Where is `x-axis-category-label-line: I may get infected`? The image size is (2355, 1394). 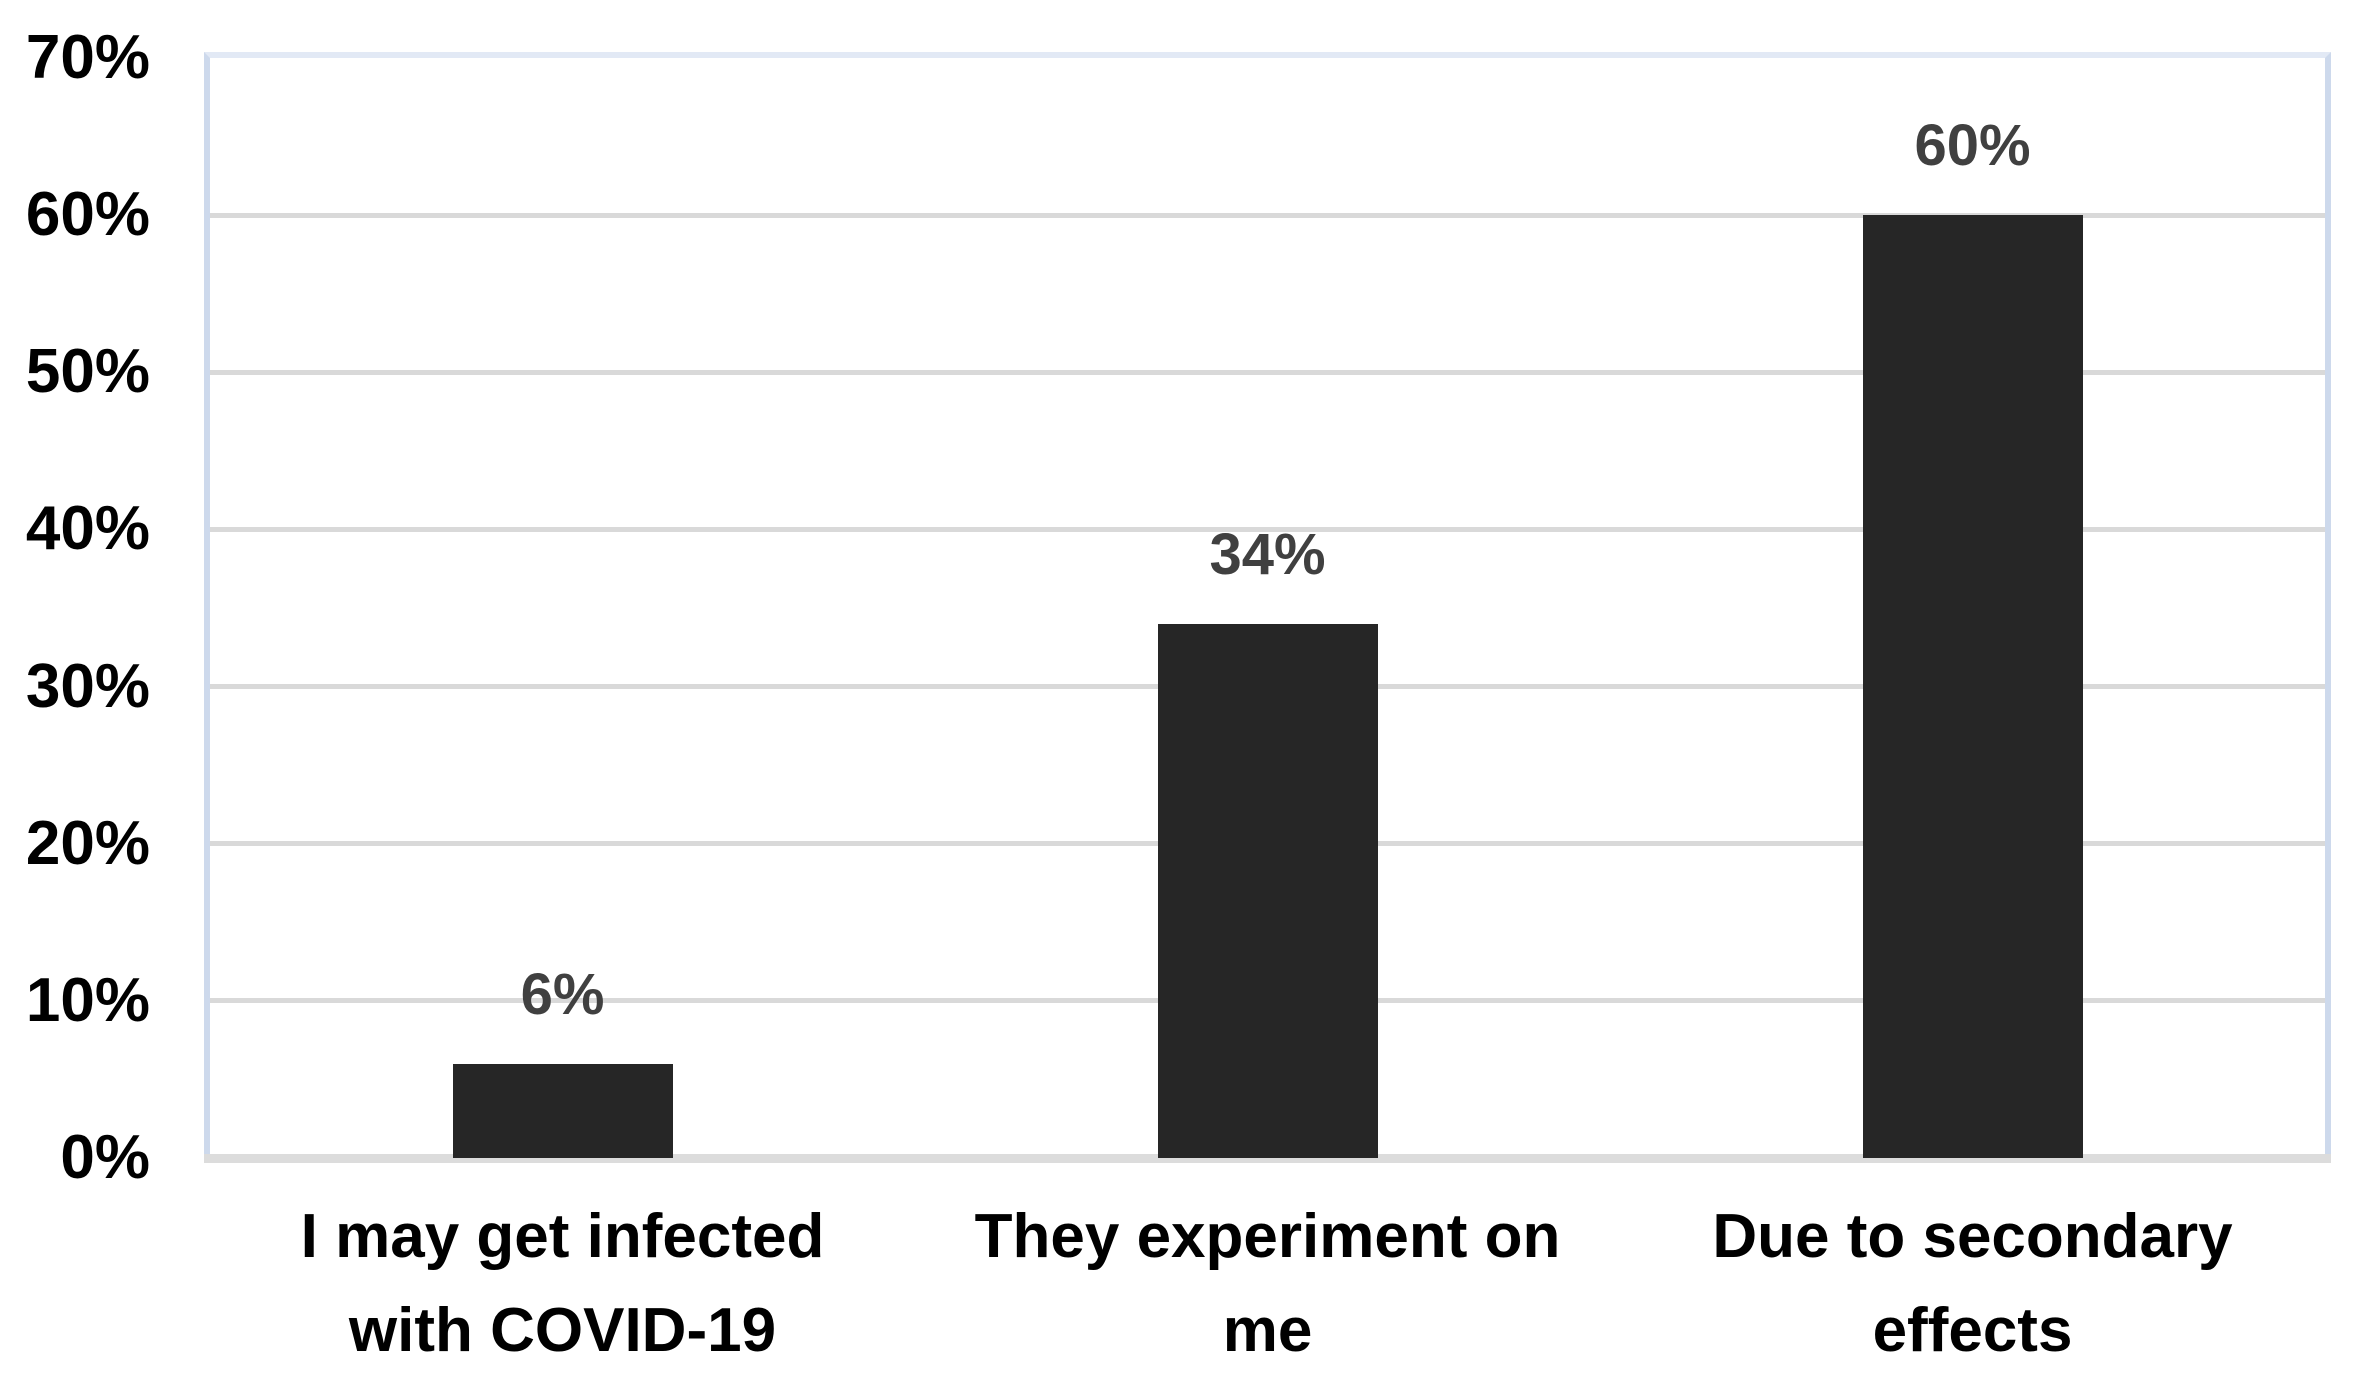
x-axis-category-label-line: I may get infected is located at coordinates (562, 1236).